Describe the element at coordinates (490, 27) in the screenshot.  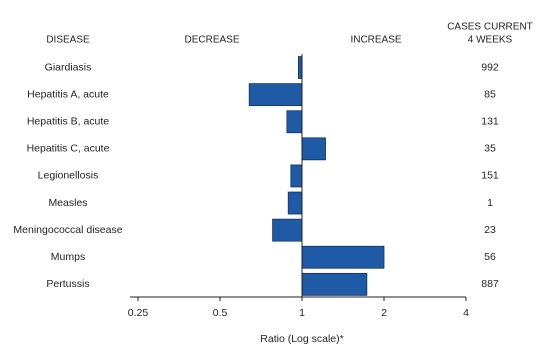
I see `header-cases: CASES CURRENT` at that location.